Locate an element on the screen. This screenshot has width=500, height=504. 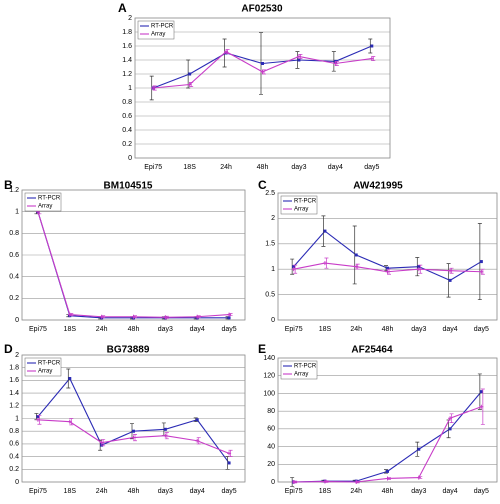
y-tick-label: 0.8 is located at coordinates (127, 102).